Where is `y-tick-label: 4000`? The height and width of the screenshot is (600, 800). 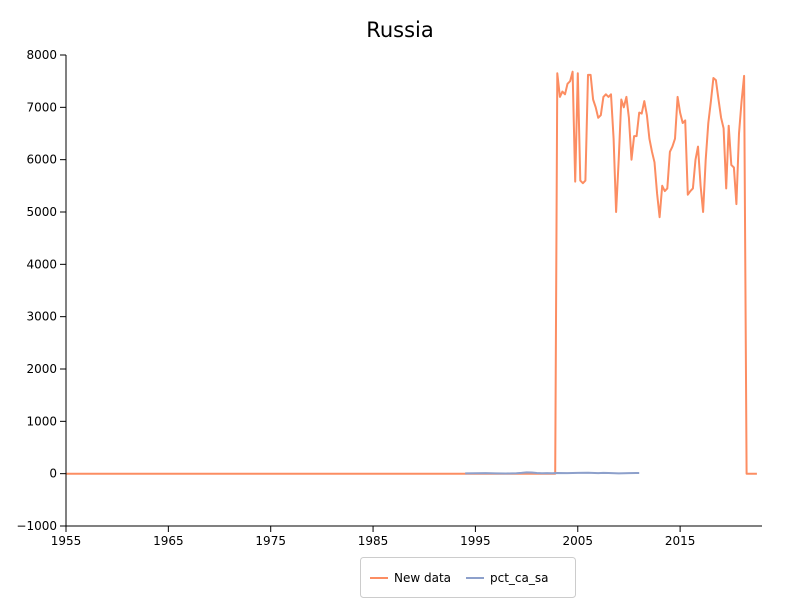
y-tick-label: 4000 is located at coordinates (41, 264).